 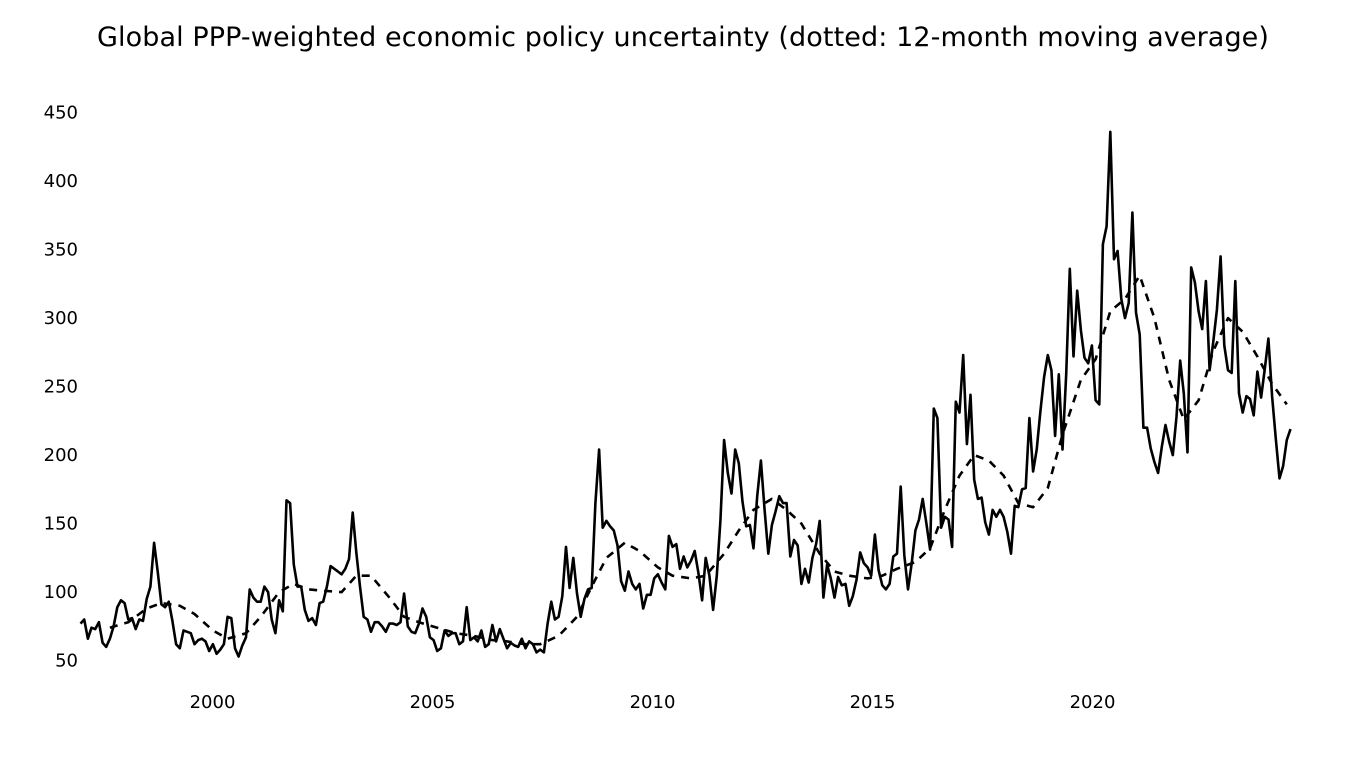 What do you see at coordinates (61, 592) in the screenshot?
I see `y-tick-label: 100` at bounding box center [61, 592].